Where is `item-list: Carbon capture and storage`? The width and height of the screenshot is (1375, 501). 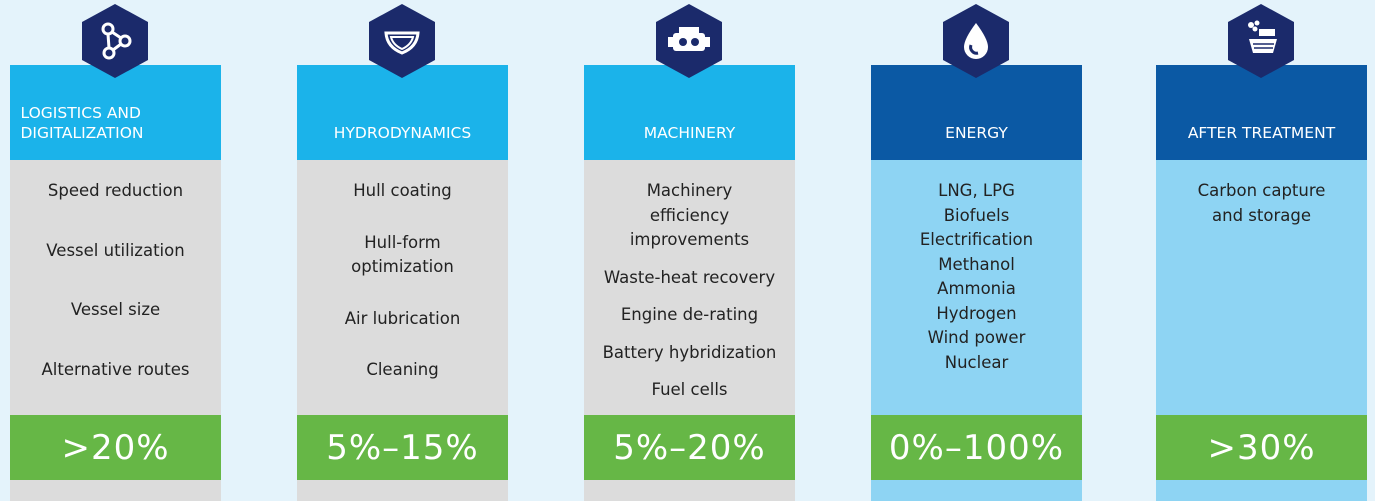
item-list: Carbon capture and storage is located at coordinates (1261, 203).